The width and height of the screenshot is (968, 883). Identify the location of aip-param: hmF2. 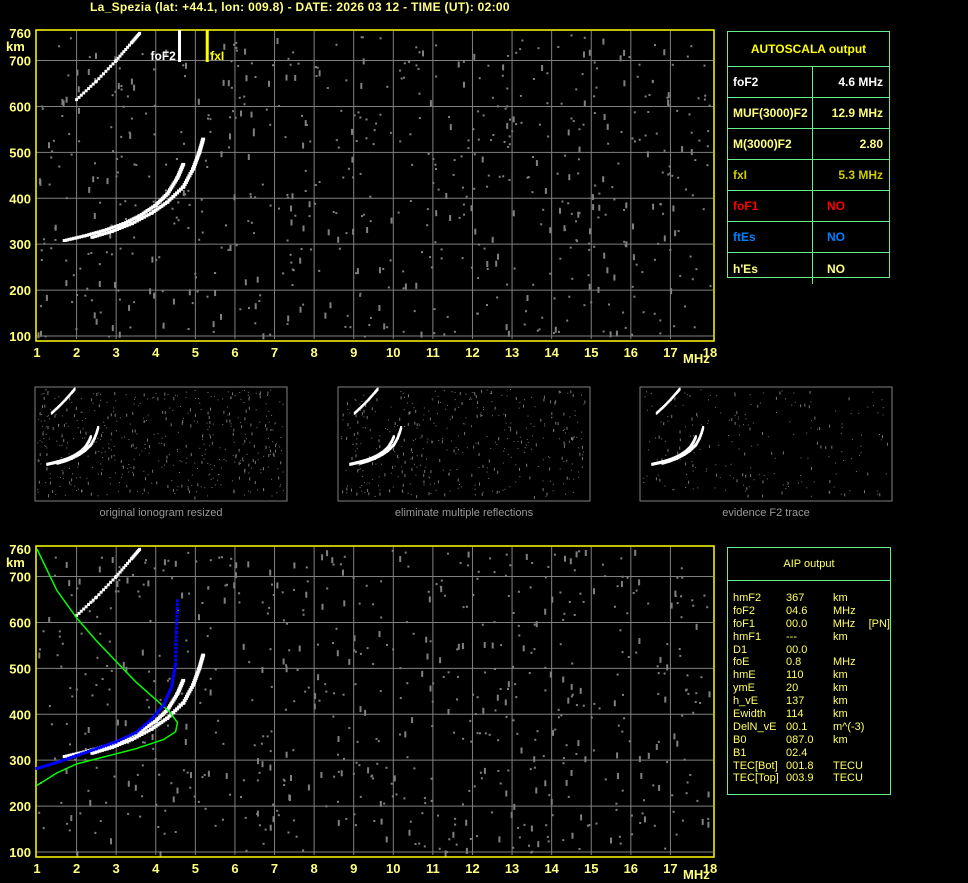
(747, 598).